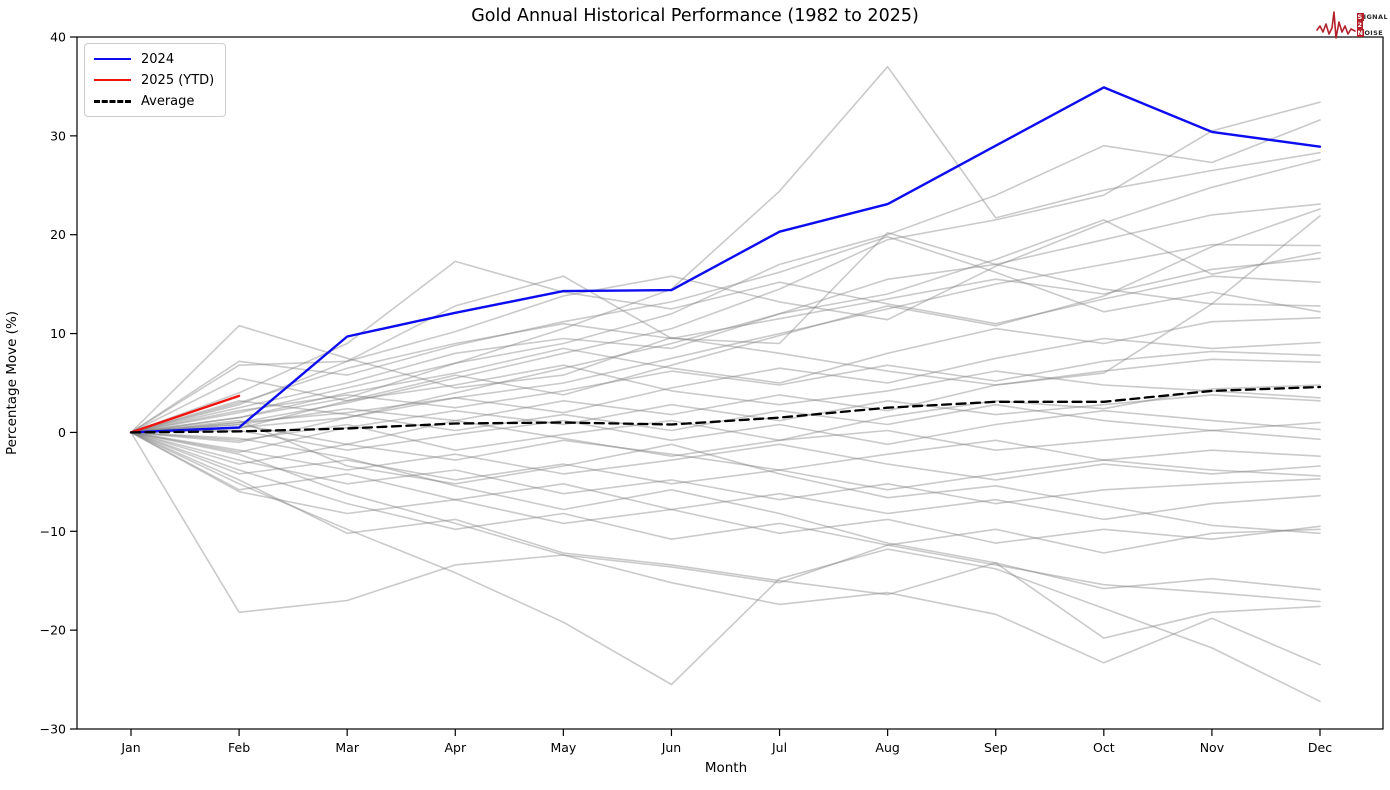  What do you see at coordinates (726, 768) in the screenshot?
I see `x-axis-title: Month` at bounding box center [726, 768].